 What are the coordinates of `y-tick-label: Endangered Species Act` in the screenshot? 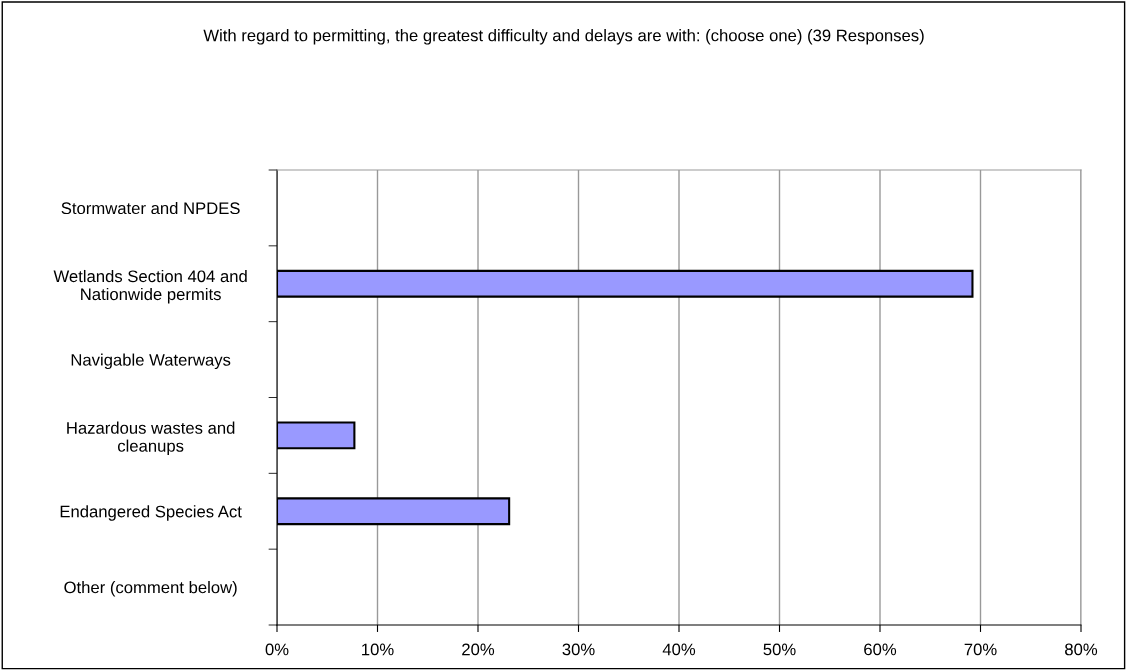 It's located at (151, 513).